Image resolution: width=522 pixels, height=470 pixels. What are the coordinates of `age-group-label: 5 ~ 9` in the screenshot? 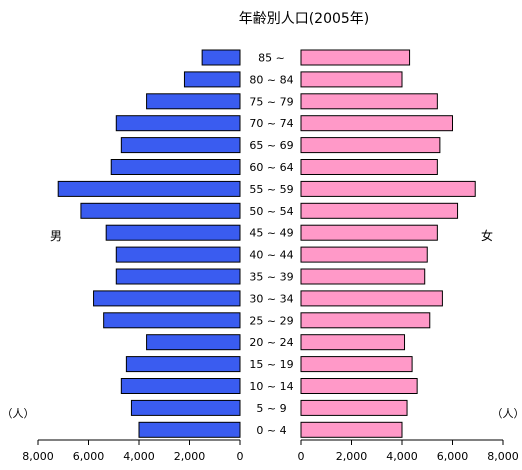 It's located at (271, 408).